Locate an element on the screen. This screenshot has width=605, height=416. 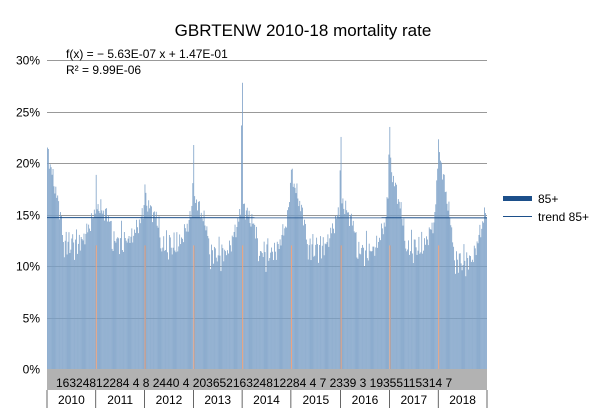
y-axis-ticks: 0% 5% 10% 15% 20% 25% 30% is located at coordinates (28, 215).